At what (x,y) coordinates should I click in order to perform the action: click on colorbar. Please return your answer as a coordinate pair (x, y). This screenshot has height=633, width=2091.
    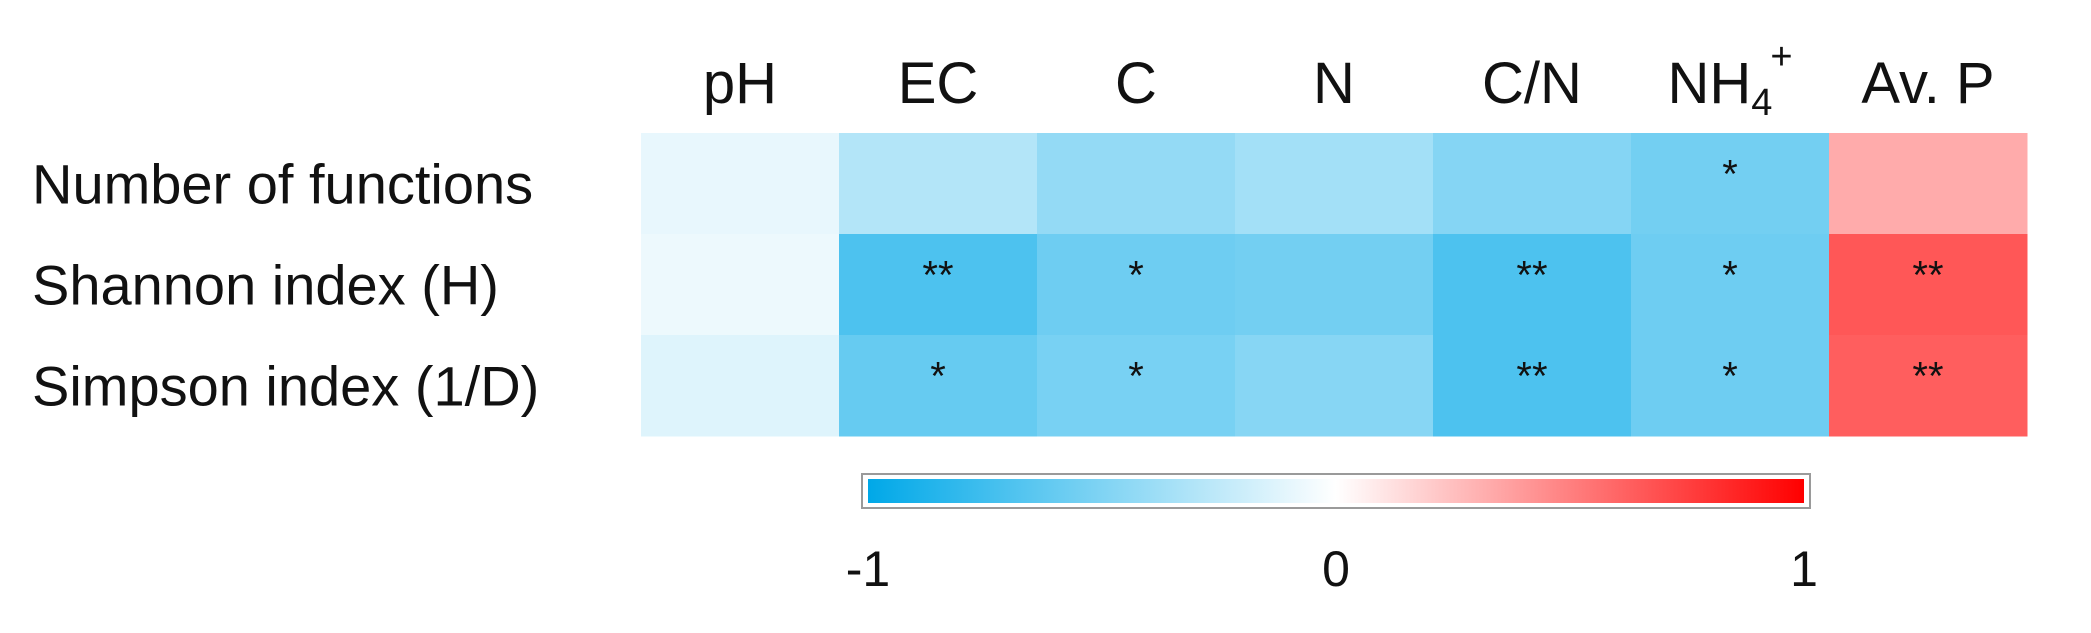
    Looking at the image, I should click on (1336, 491).